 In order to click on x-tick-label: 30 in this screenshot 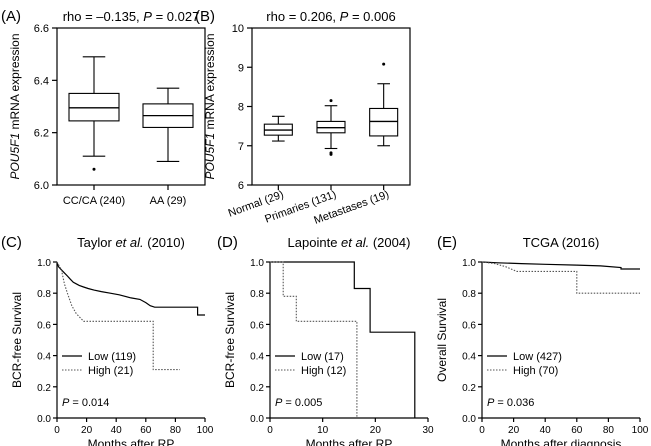, I will do `click(428, 430)`.